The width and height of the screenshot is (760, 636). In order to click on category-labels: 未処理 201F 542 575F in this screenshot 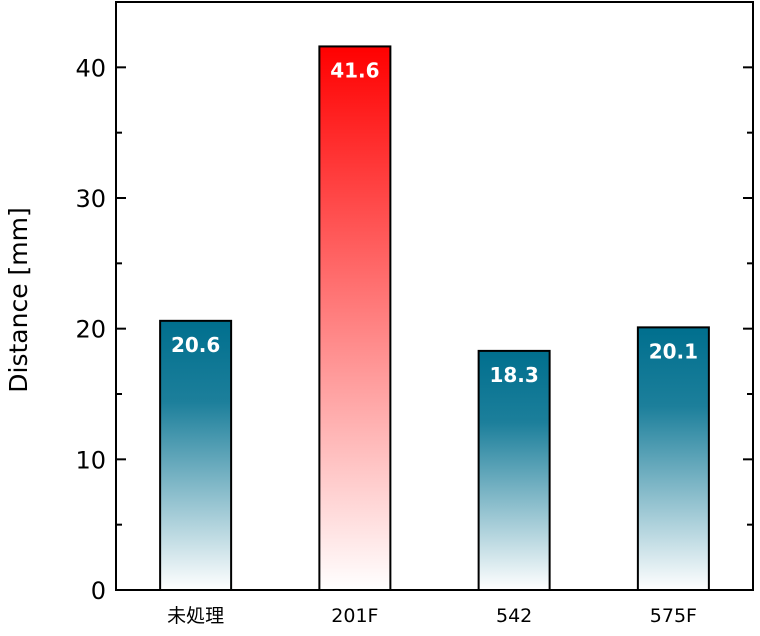, I will do `click(432, 616)`.